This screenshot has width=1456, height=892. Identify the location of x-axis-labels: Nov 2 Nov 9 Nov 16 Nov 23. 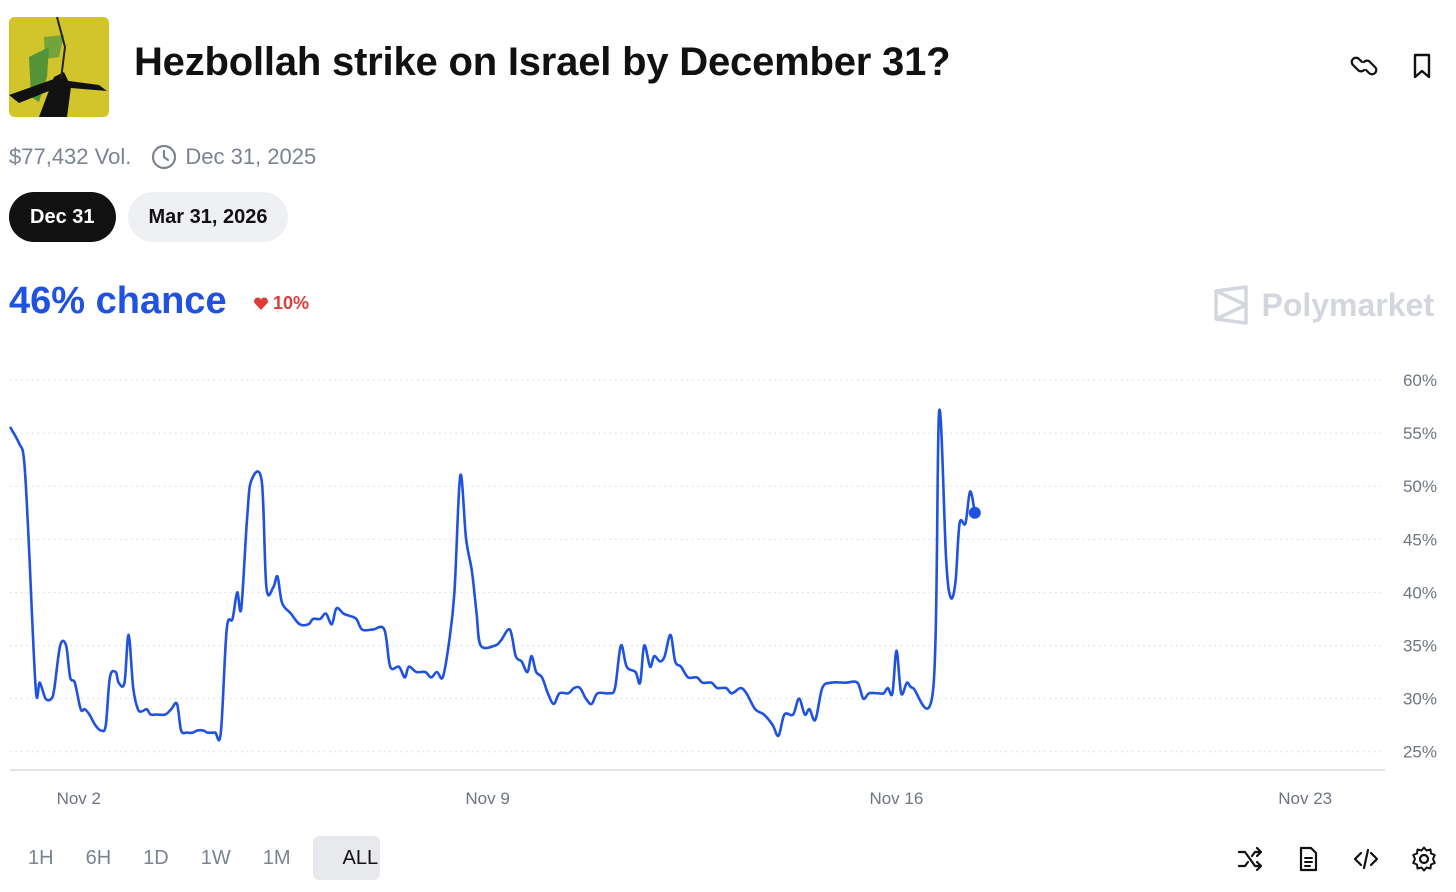
(695, 798).